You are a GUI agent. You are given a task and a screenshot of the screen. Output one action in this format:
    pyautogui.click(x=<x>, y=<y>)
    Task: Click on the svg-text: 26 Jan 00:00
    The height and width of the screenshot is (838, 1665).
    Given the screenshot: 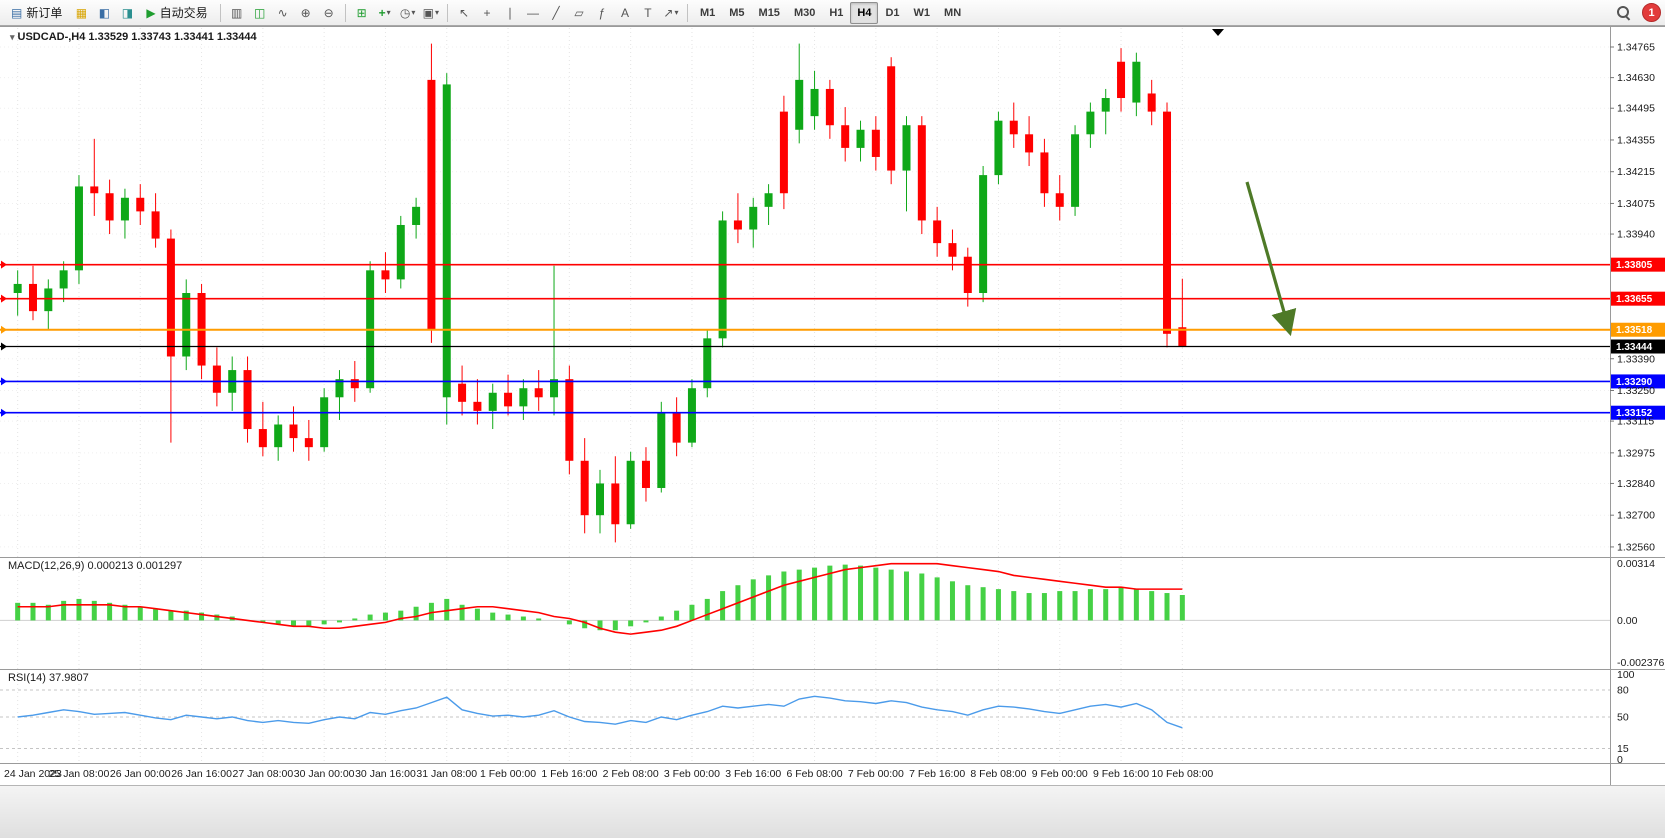 What is the action you would take?
    pyautogui.click(x=140, y=774)
    